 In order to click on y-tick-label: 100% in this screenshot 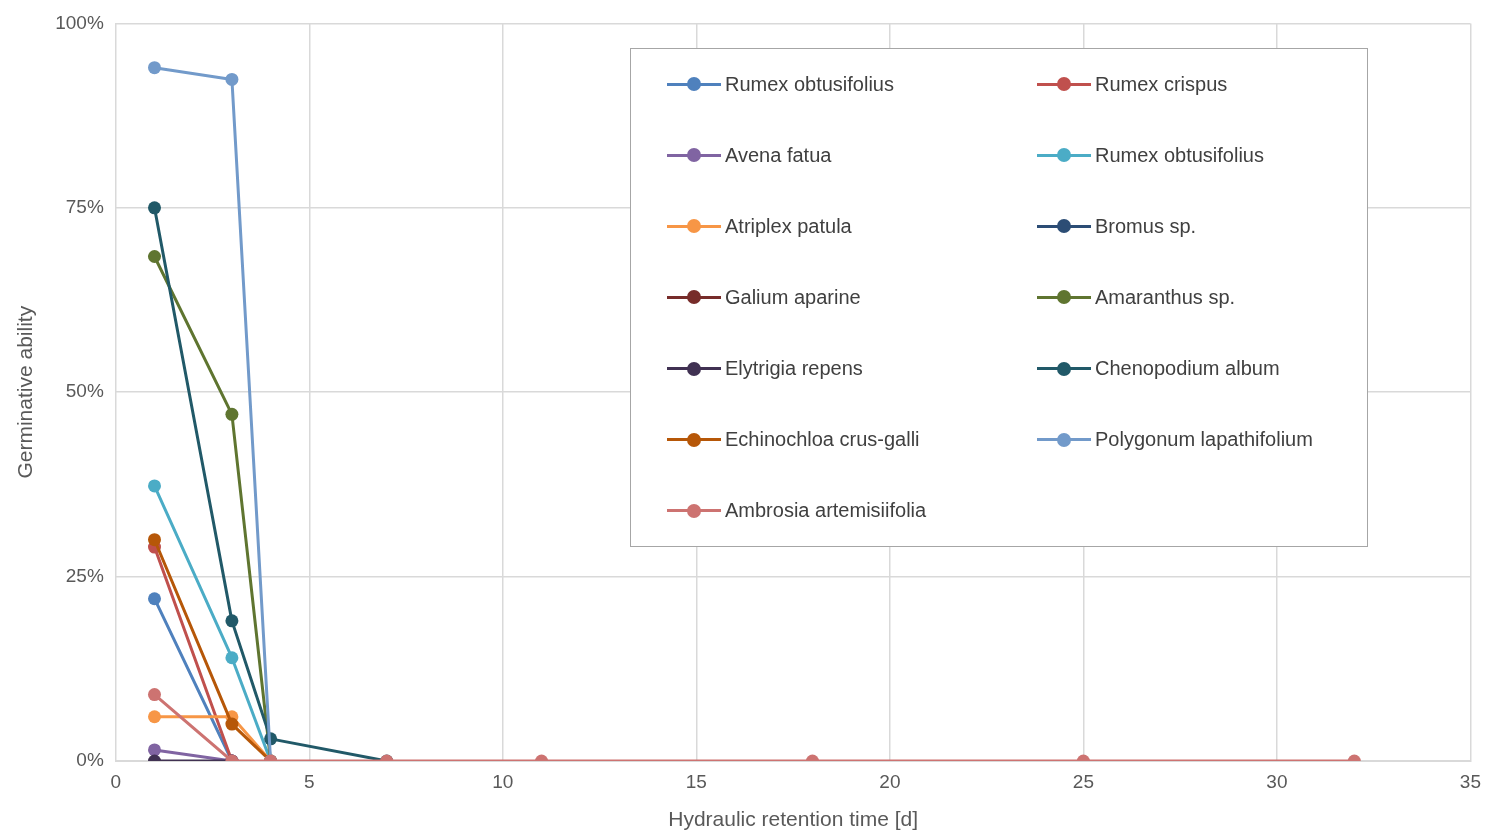, I will do `click(79, 22)`.